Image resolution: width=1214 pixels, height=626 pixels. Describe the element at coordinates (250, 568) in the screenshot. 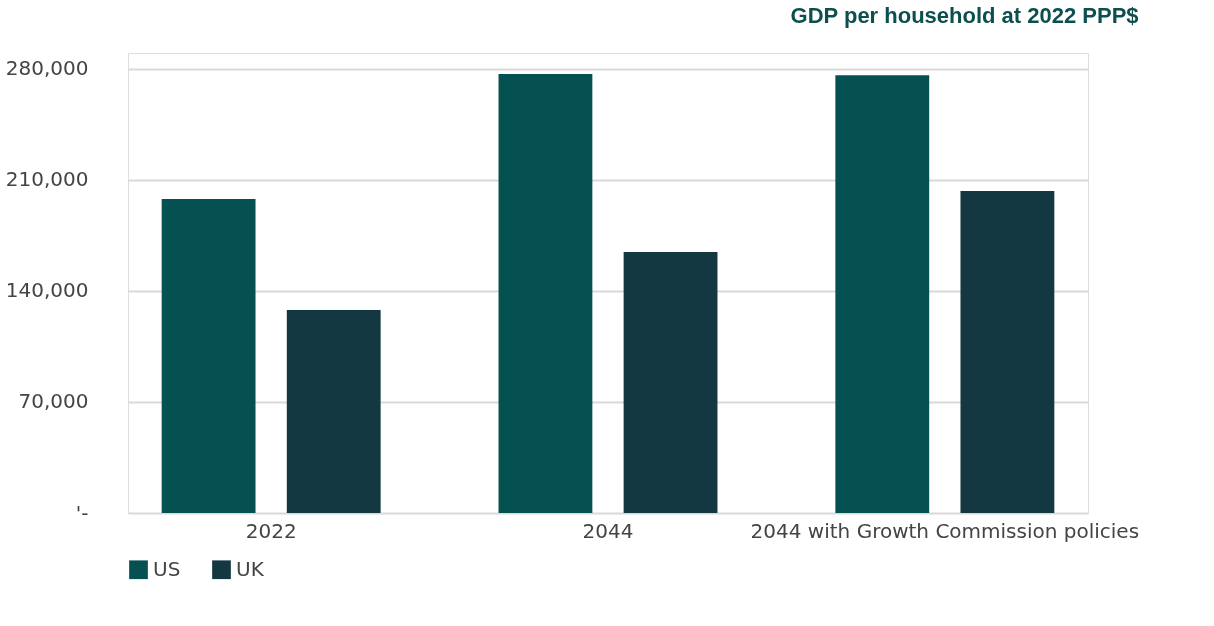

I see `legend-label: UK` at that location.